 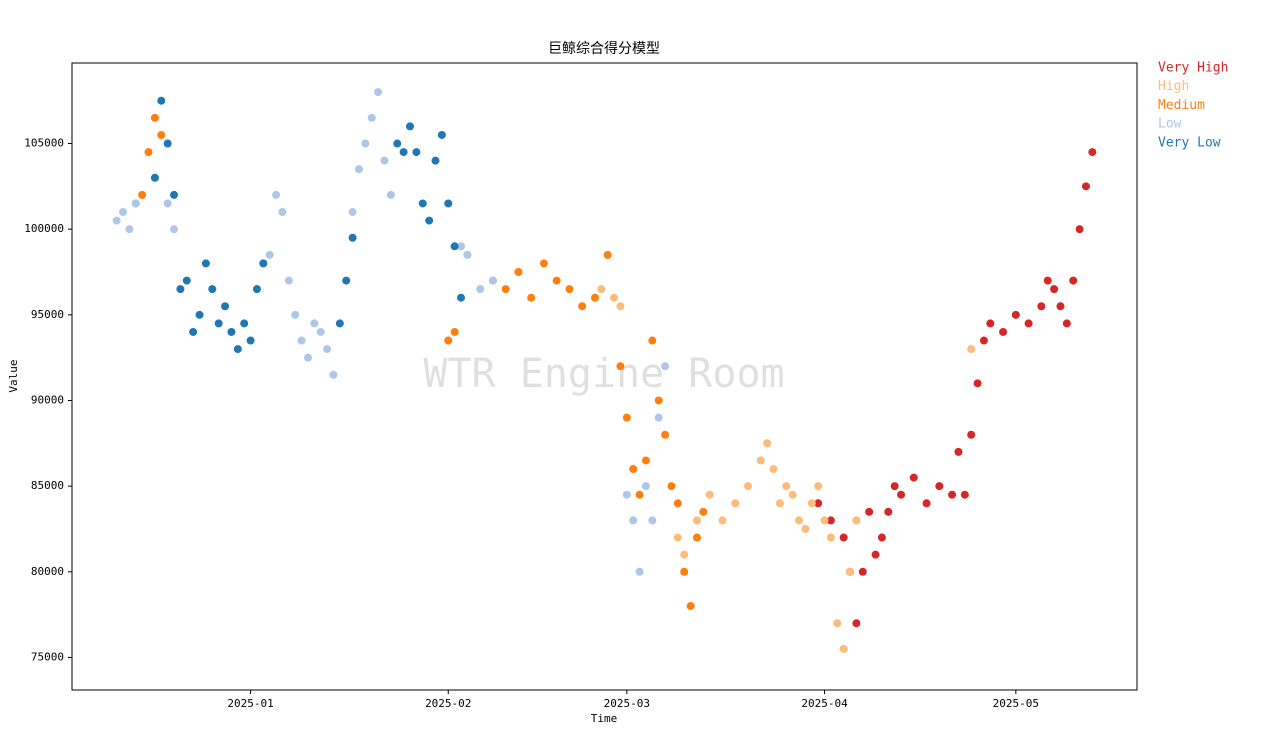 What do you see at coordinates (448, 703) in the screenshot?
I see `x-tick-label: 2025-02` at bounding box center [448, 703].